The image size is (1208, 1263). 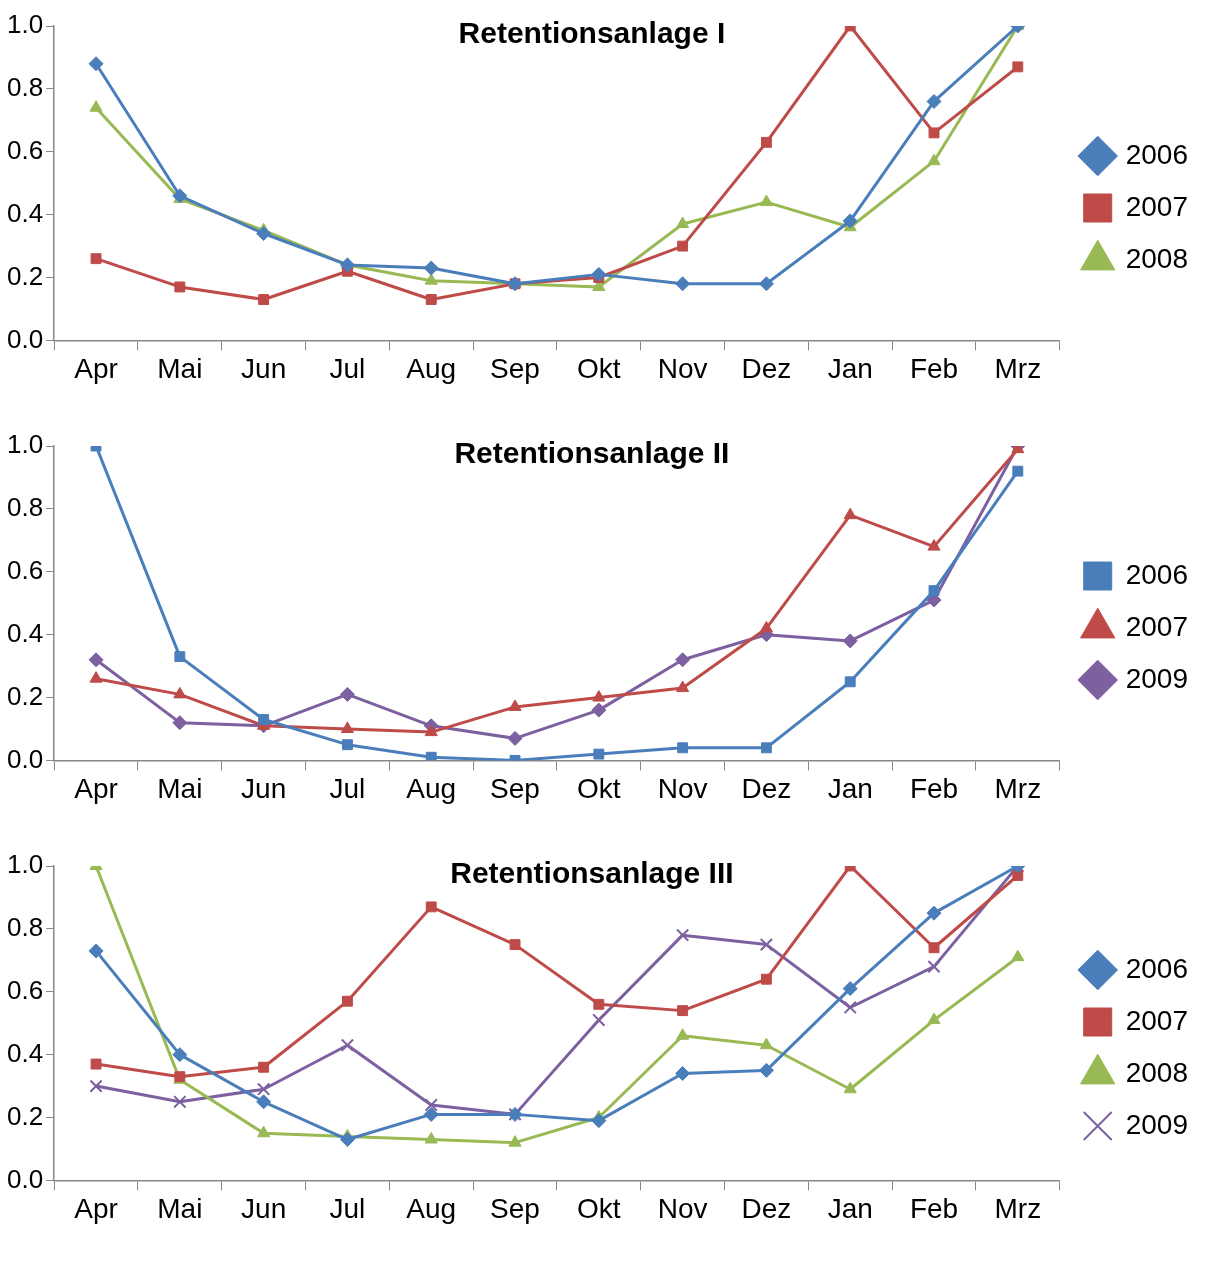 I want to click on chart-title: Retentionsanlage III, so click(x=592, y=873).